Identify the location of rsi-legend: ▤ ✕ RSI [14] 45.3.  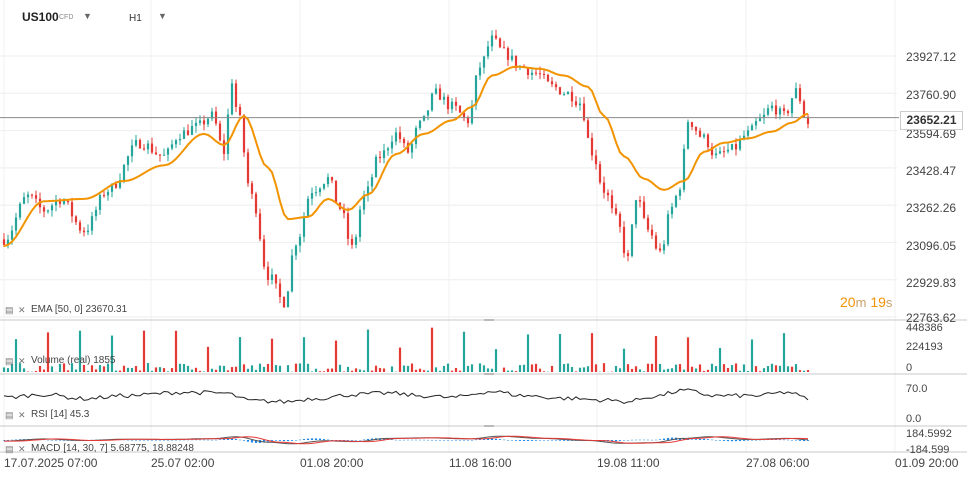
(47, 414).